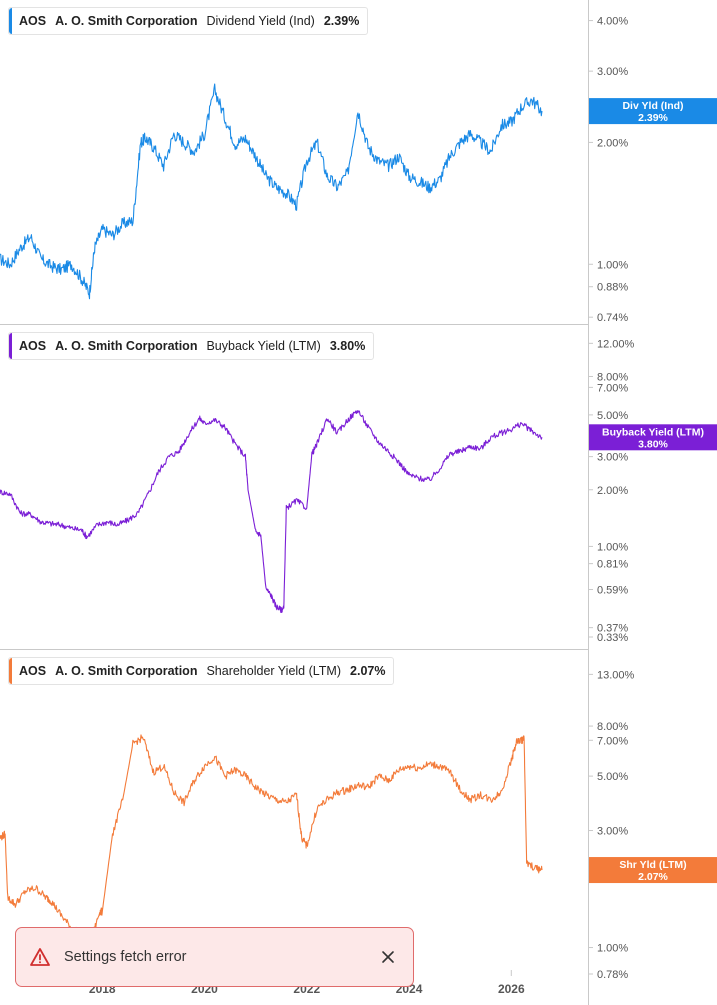 The height and width of the screenshot is (1005, 717). Describe the element at coordinates (40, 957) in the screenshot. I see `warning-triangle-icon` at that location.